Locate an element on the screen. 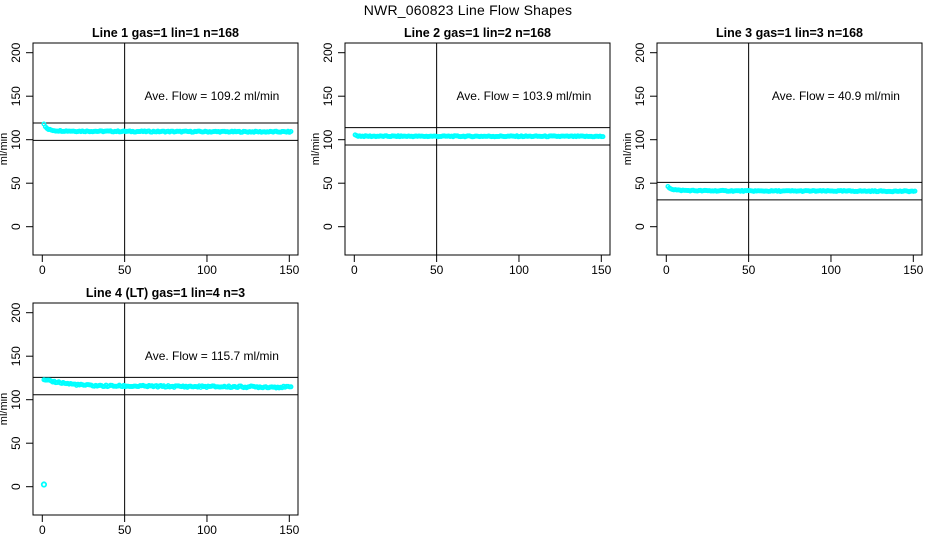  avg-flow-annotation: Ave. Flow = 115.7 ml/min is located at coordinates (212, 356).